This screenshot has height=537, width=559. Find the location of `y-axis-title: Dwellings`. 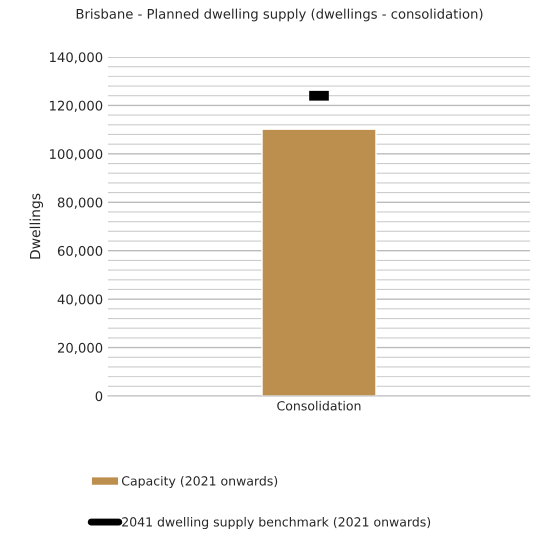

y-axis-title: Dwellings is located at coordinates (37, 226).